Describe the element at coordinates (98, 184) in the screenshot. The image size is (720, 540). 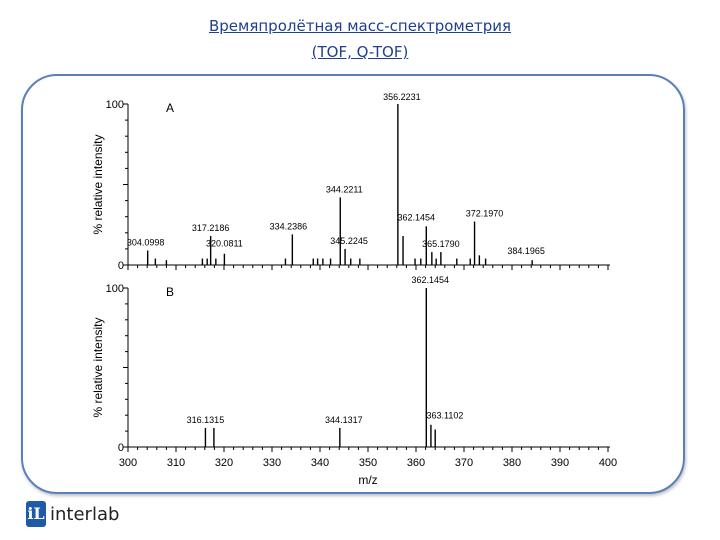
I see `y-axis-label-a: % relative intensity` at that location.